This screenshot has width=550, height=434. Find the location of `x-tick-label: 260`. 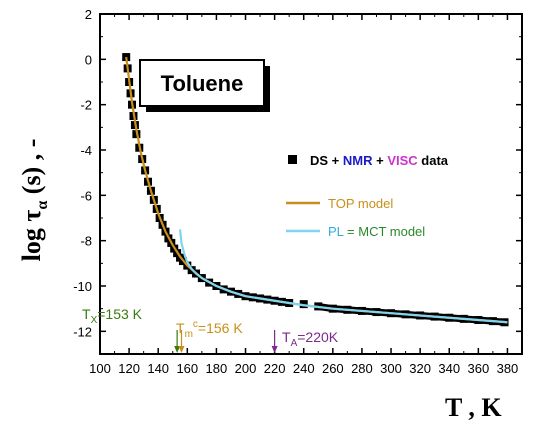

x-tick-label: 260 is located at coordinates (333, 368).